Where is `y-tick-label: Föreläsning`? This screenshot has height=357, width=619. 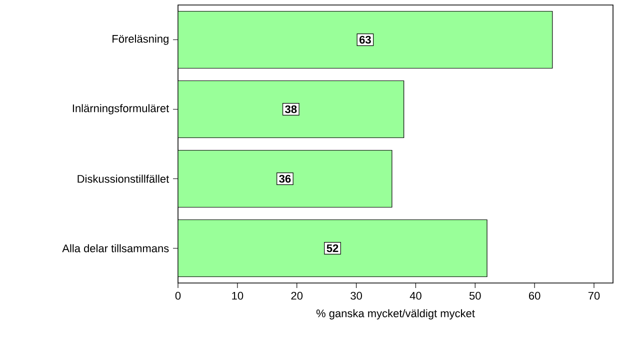
y-tick-label: Föreläsning is located at coordinates (140, 39).